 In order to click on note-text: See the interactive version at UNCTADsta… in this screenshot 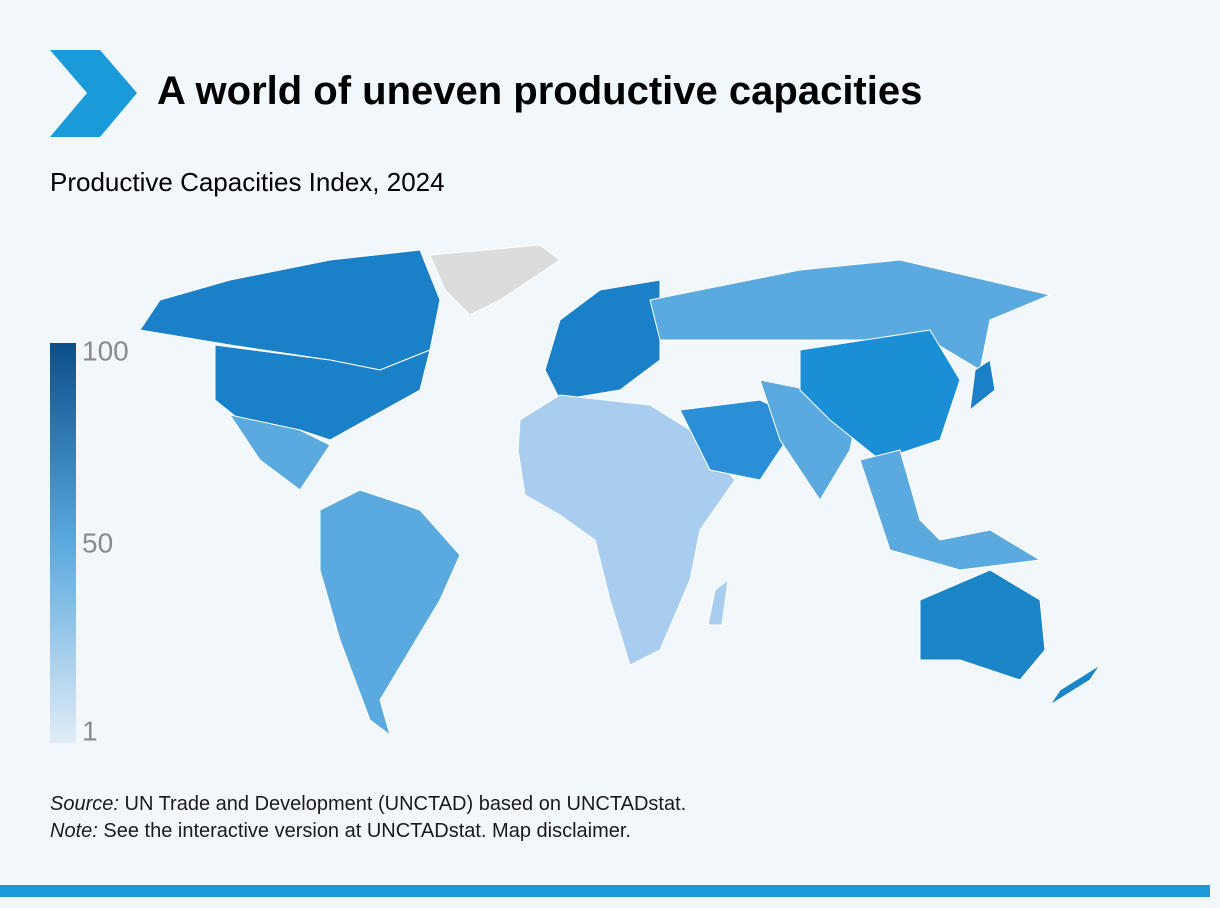, I will do `click(367, 831)`.